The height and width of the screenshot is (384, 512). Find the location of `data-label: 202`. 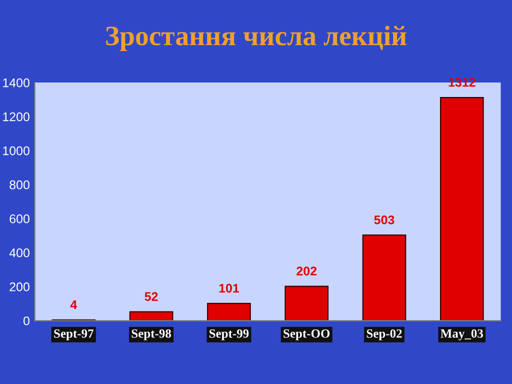

data-label: 202 is located at coordinates (306, 271).